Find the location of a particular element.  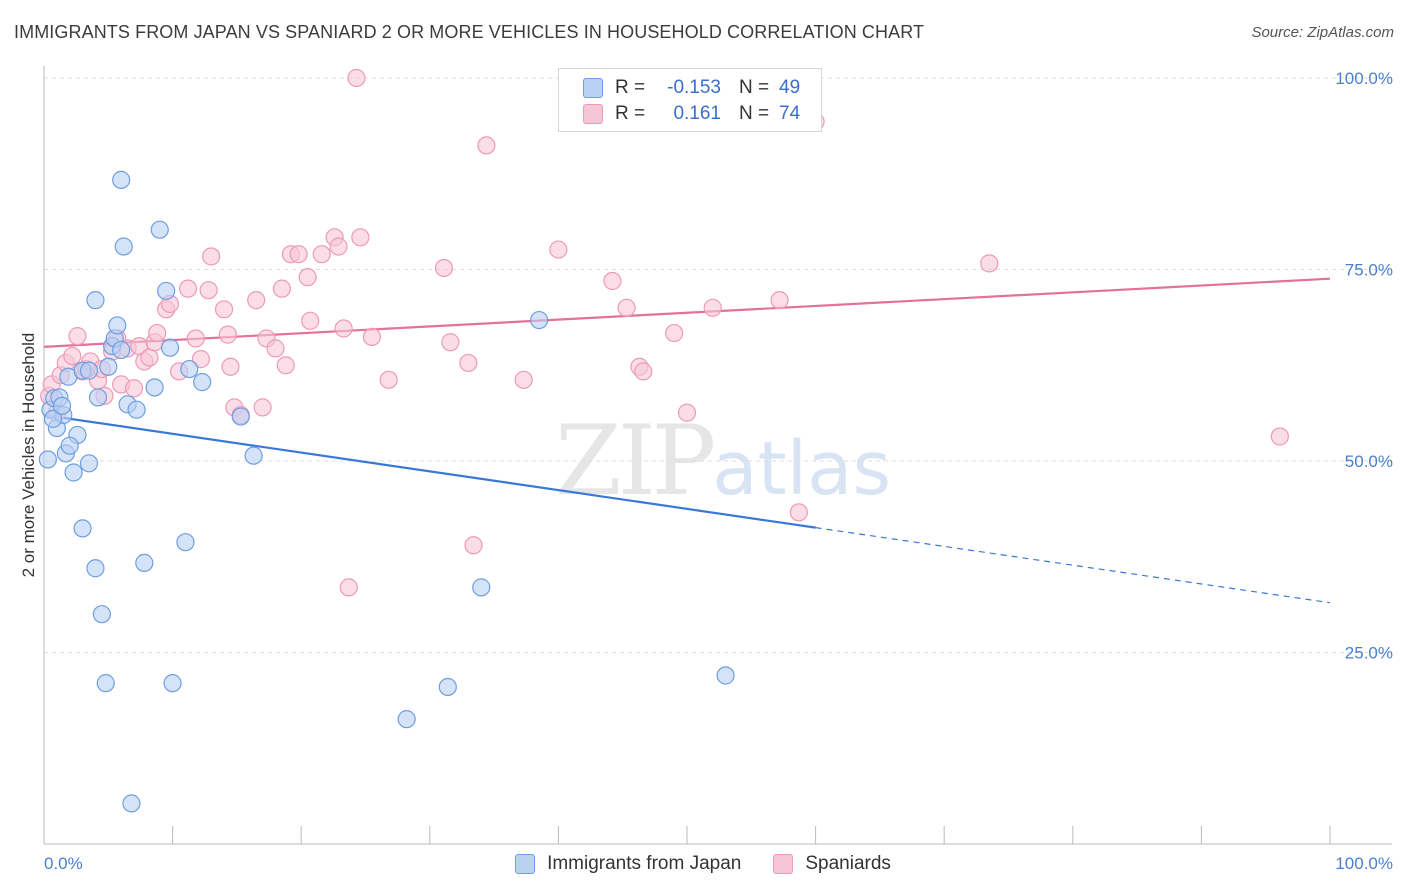

legend-row-spaniards: R = 0.161 N = 74 is located at coordinates (691, 114).